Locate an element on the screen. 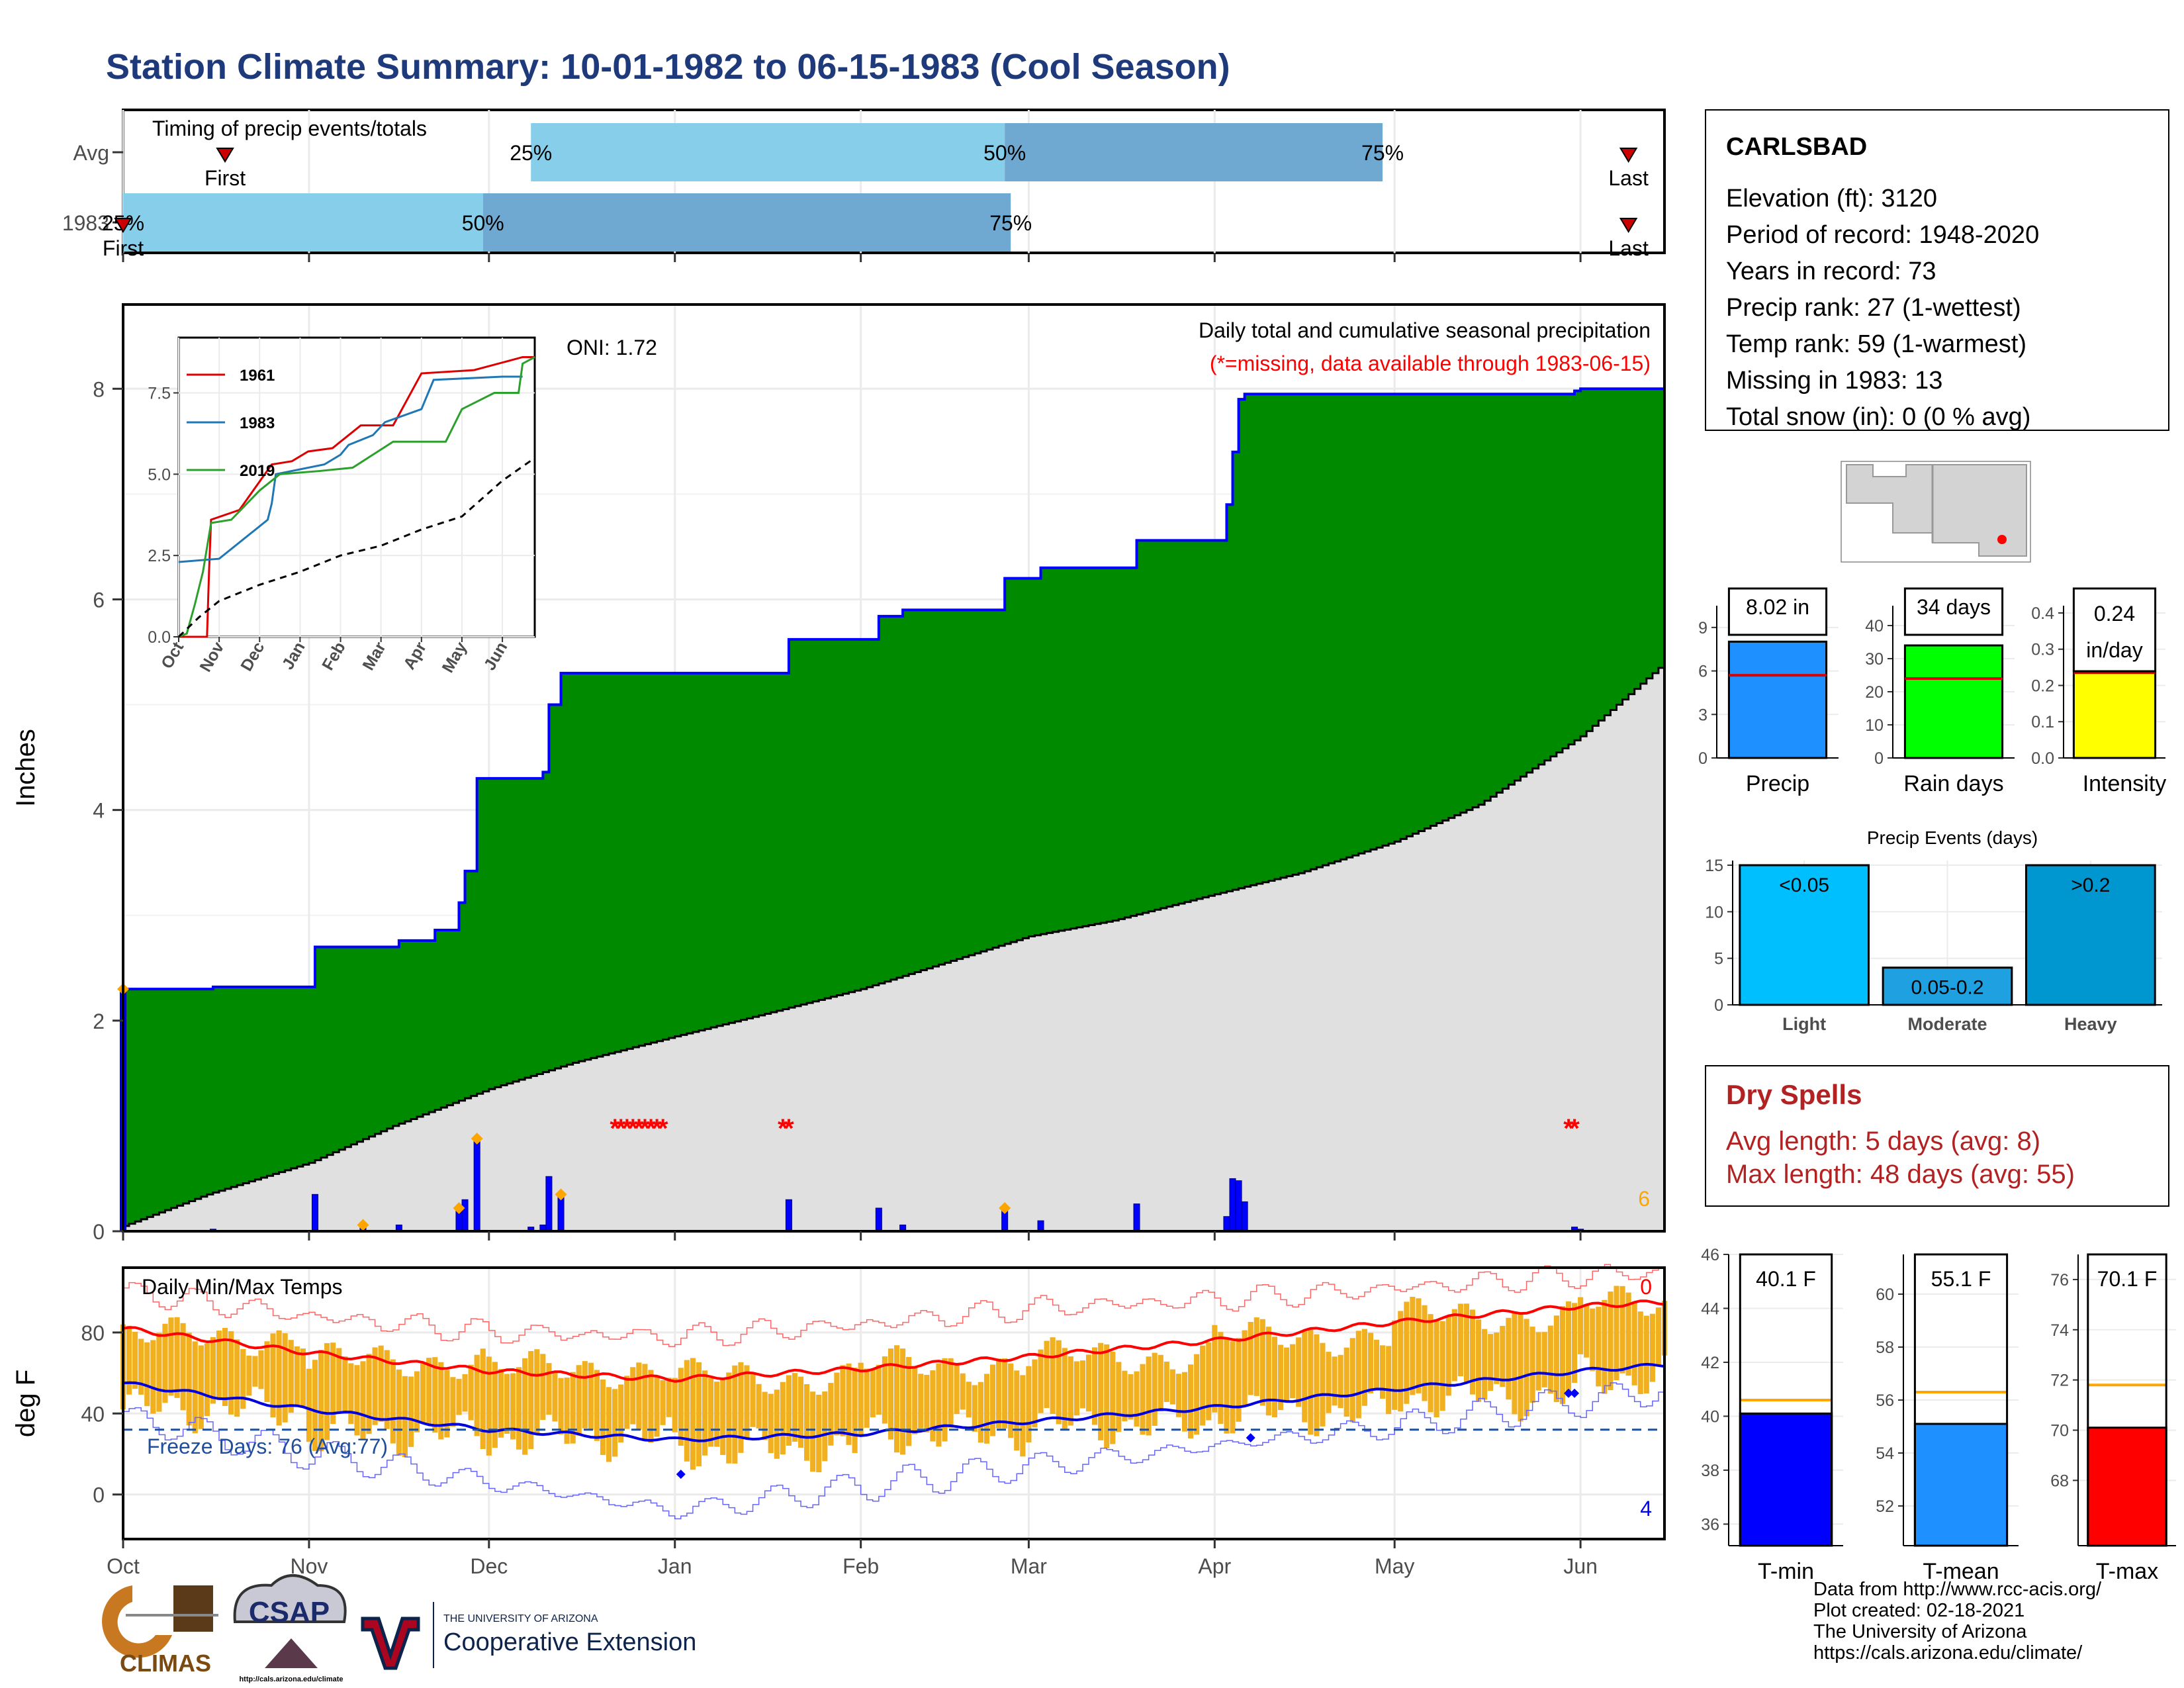 The width and height of the screenshot is (2184, 1688). inset-legend-label: 2019 is located at coordinates (257, 471).